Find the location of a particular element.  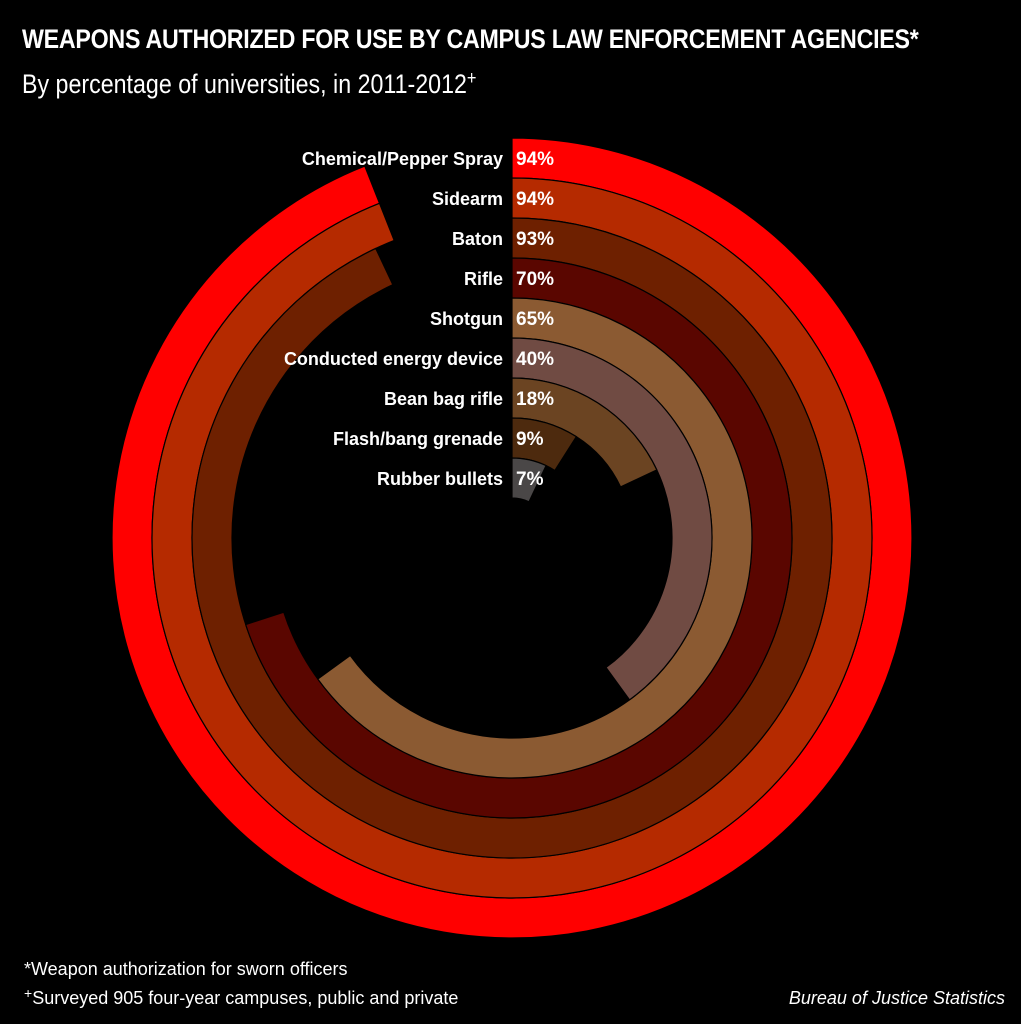

category-label-sidearm: Sidearm is located at coordinates (467, 199).